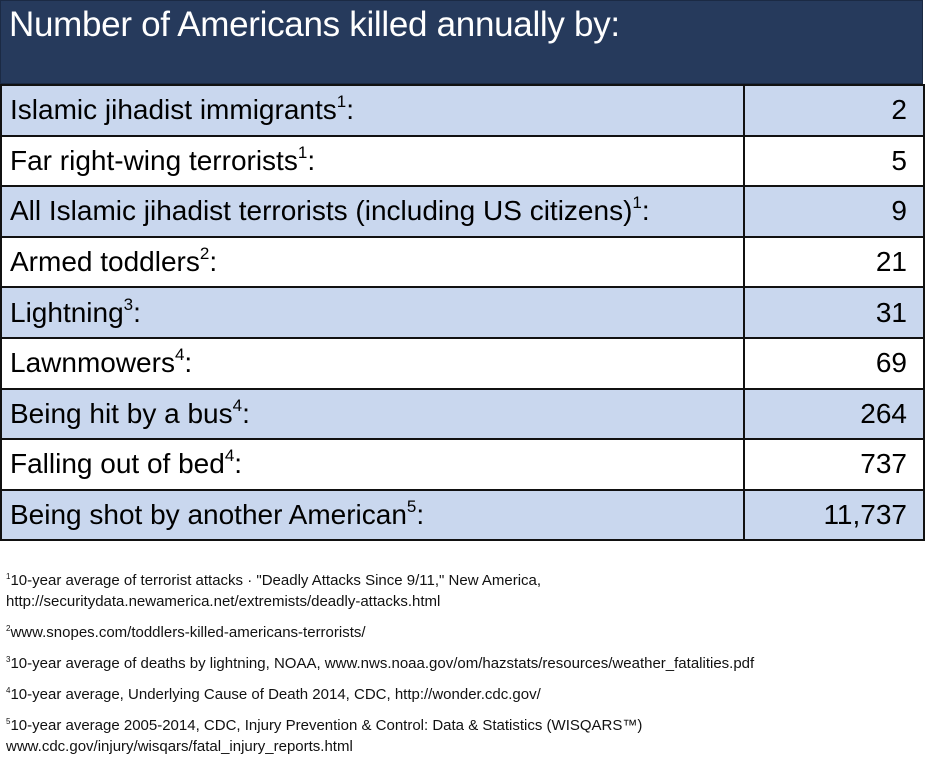  I want to click on row: Far right-wing terrorists1: 5, so click(462, 161).